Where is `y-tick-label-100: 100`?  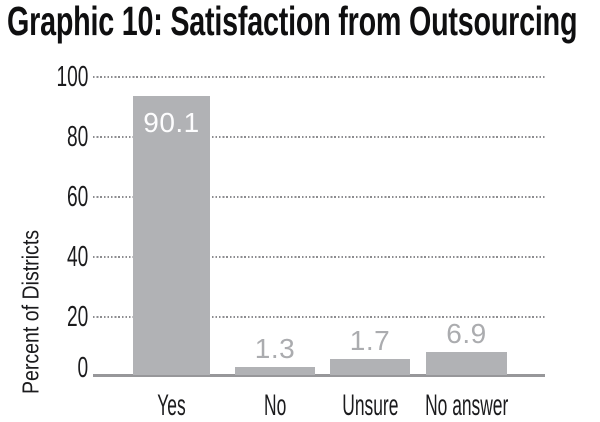
y-tick-label-100: 100 is located at coordinates (44, 77).